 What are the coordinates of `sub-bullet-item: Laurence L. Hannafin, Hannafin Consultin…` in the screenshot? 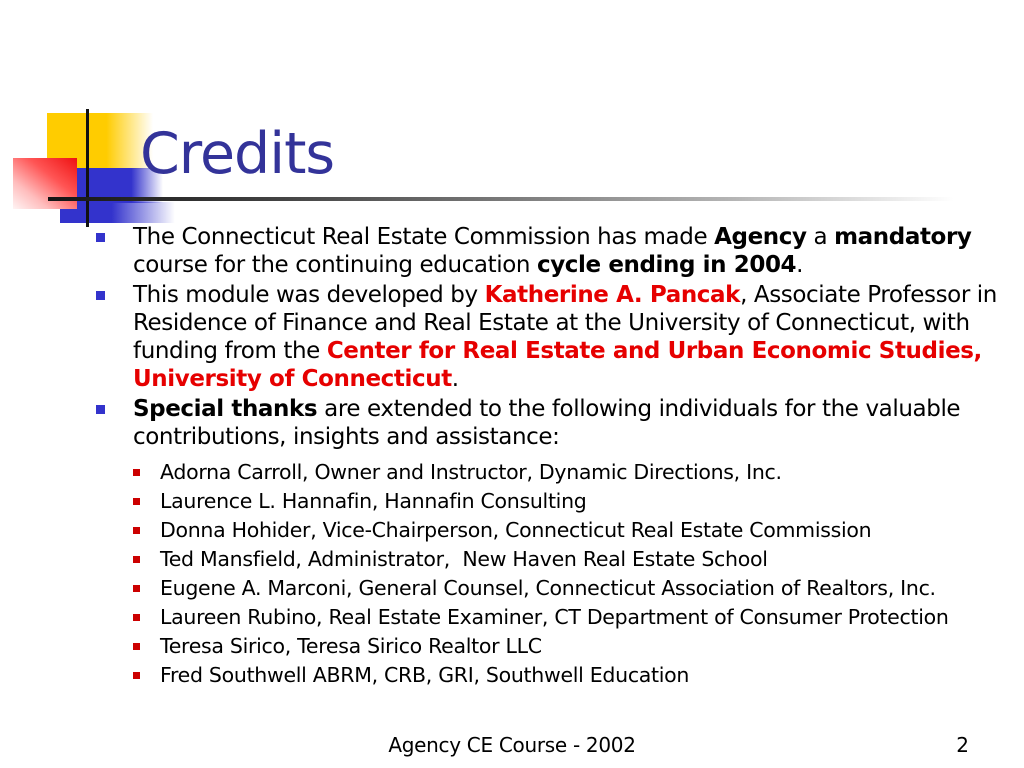 It's located at (548, 501).